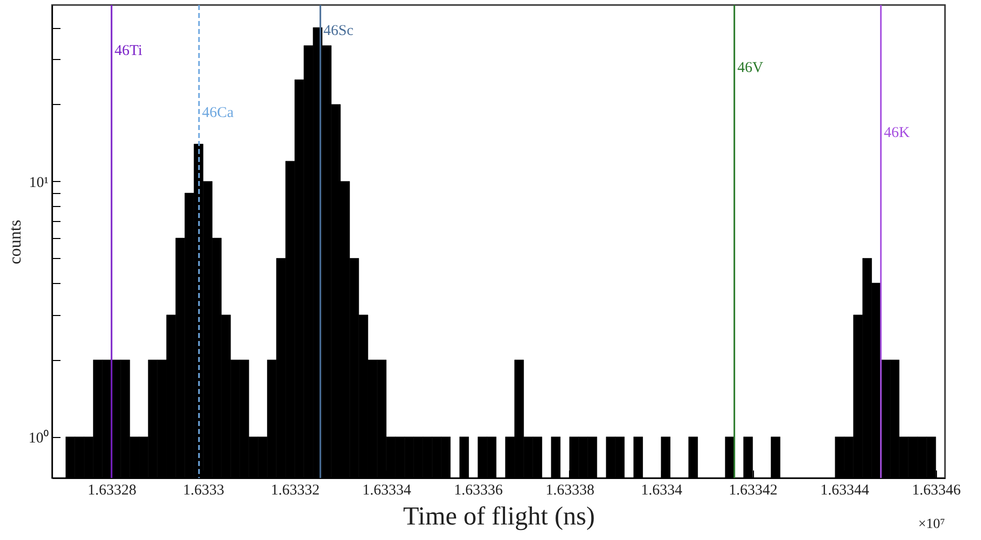  I want to click on x-tick-label: 1.6334, so click(661, 490).